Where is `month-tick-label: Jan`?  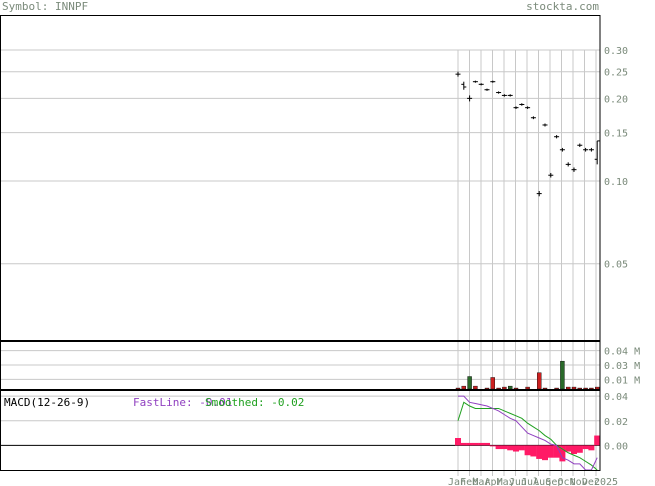 month-tick-label: Jan is located at coordinates (457, 481).